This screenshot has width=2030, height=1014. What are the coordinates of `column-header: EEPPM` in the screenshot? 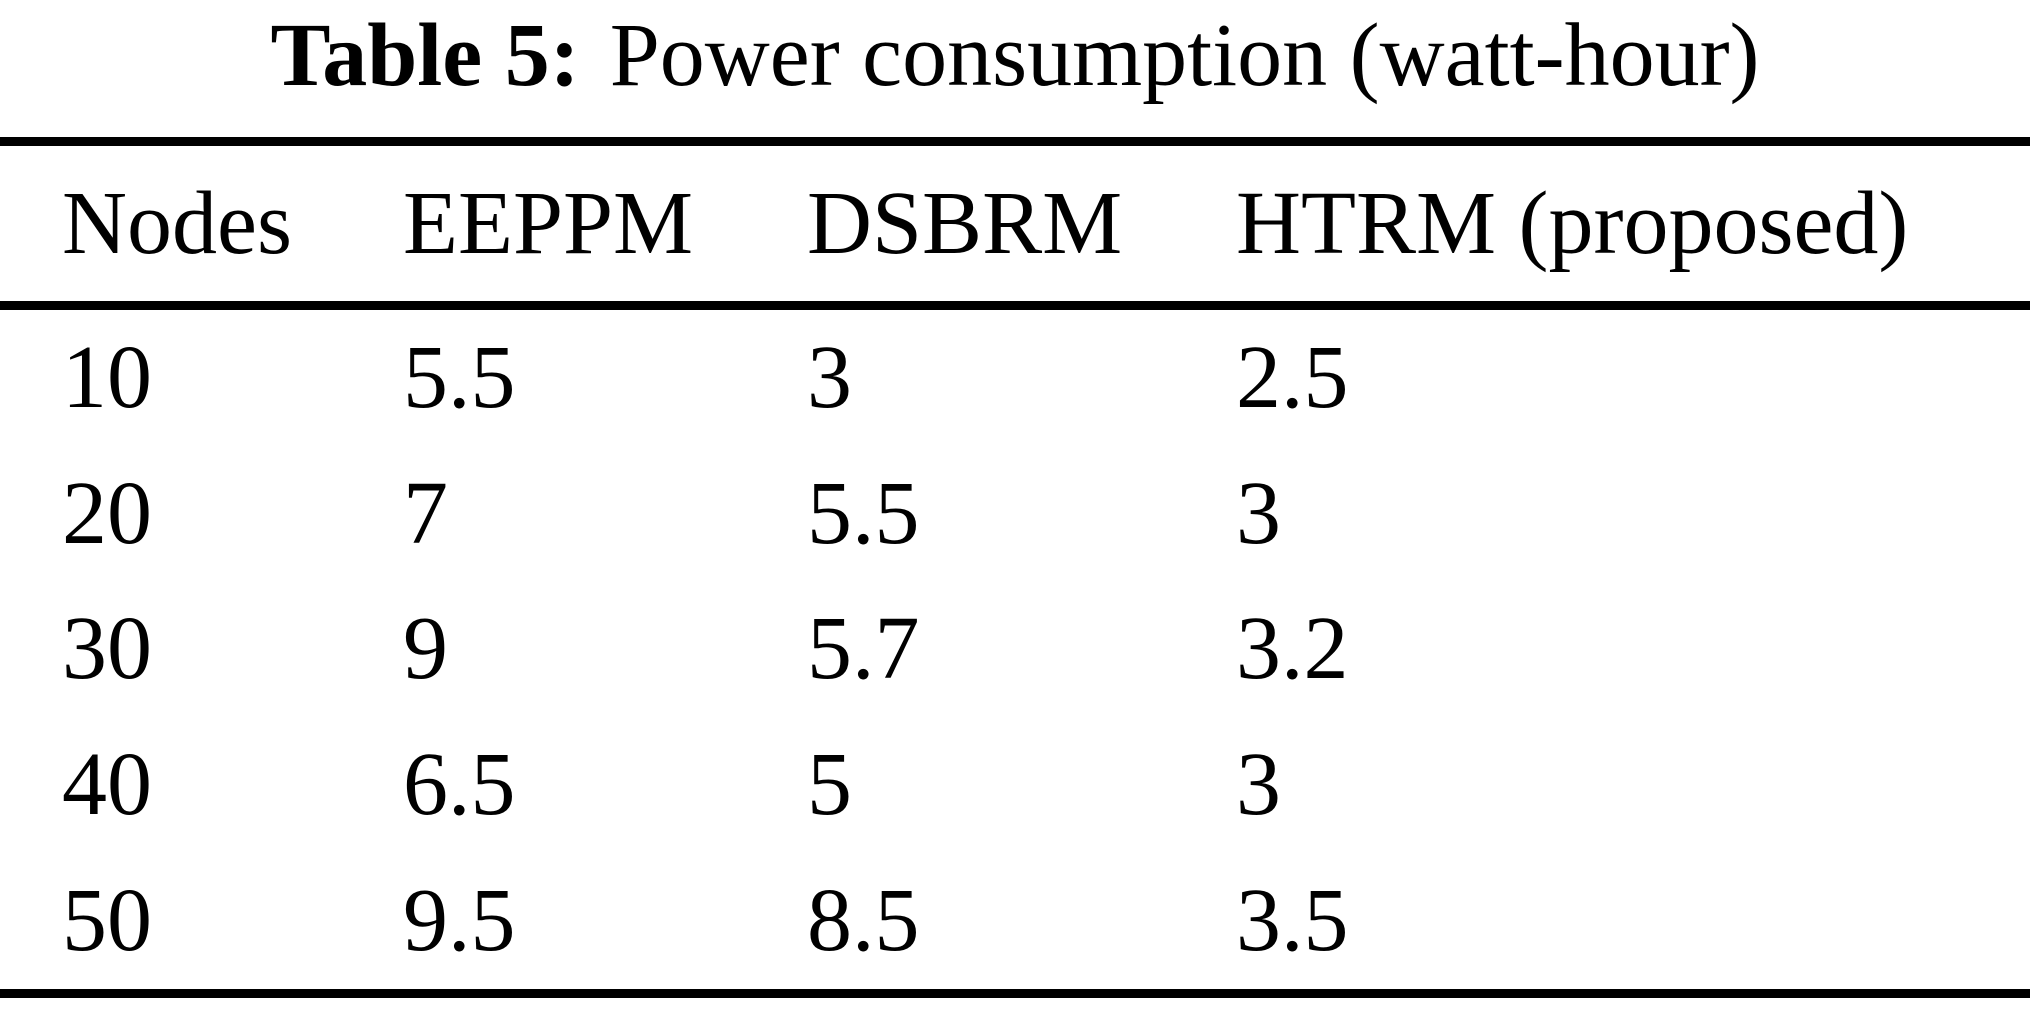 It's located at (548, 223).